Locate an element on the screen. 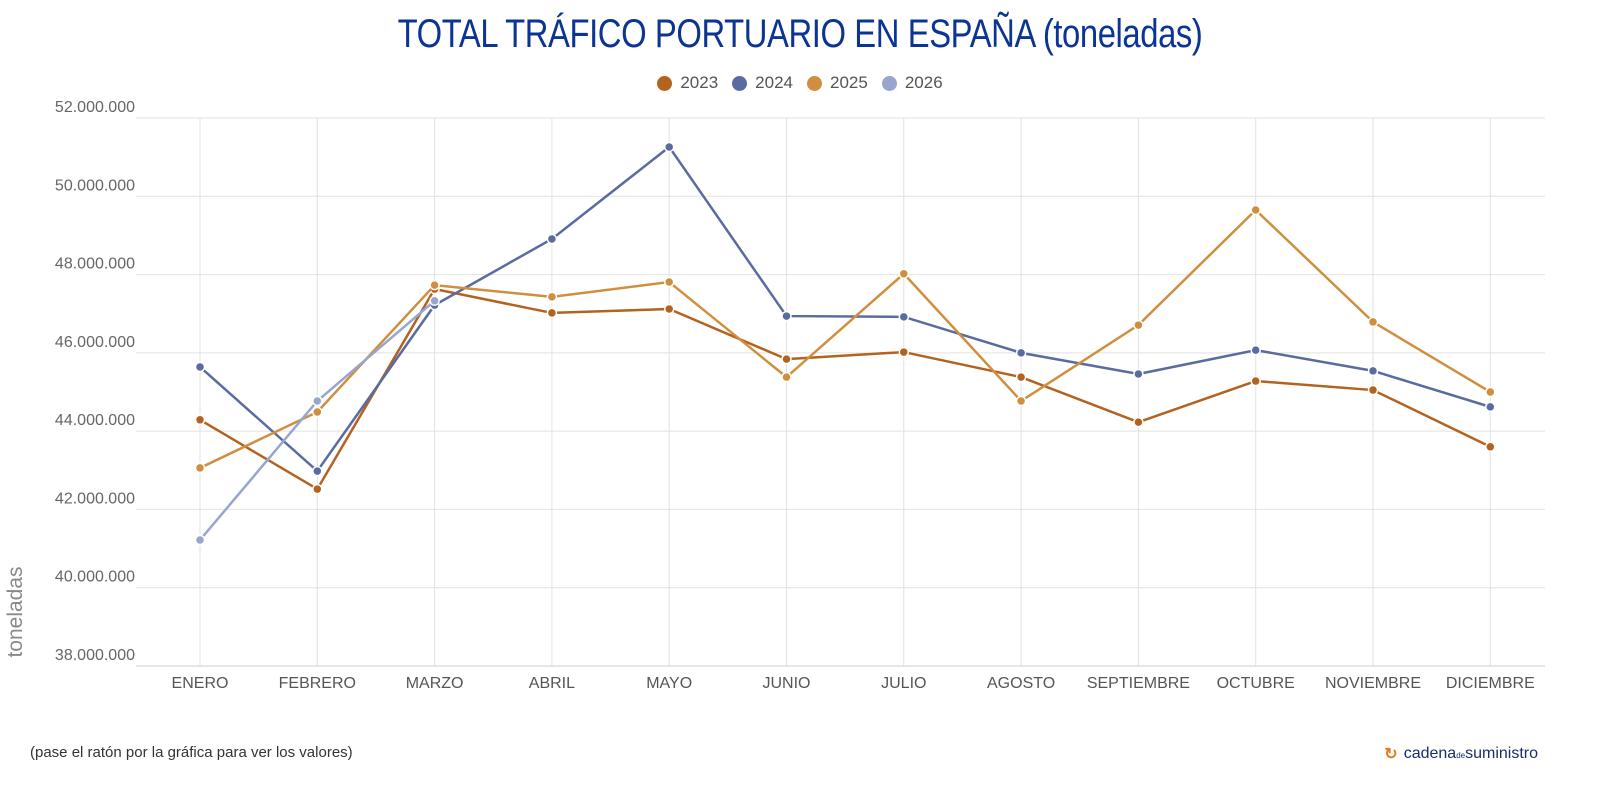  x-tick-label: ABRIL is located at coordinates (552, 683).